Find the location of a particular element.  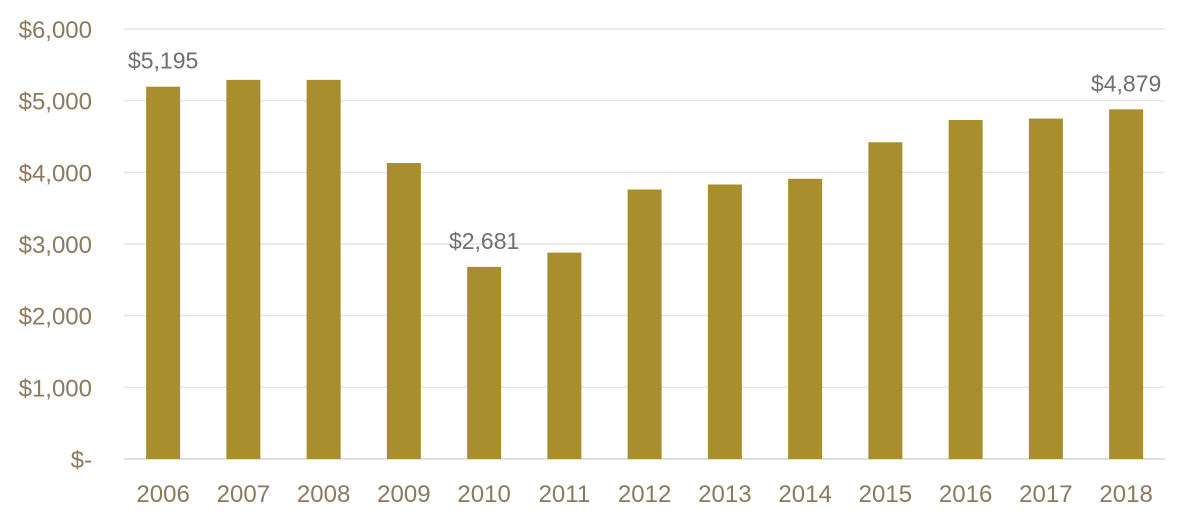

x-tick-label: 2008 is located at coordinates (323, 494).